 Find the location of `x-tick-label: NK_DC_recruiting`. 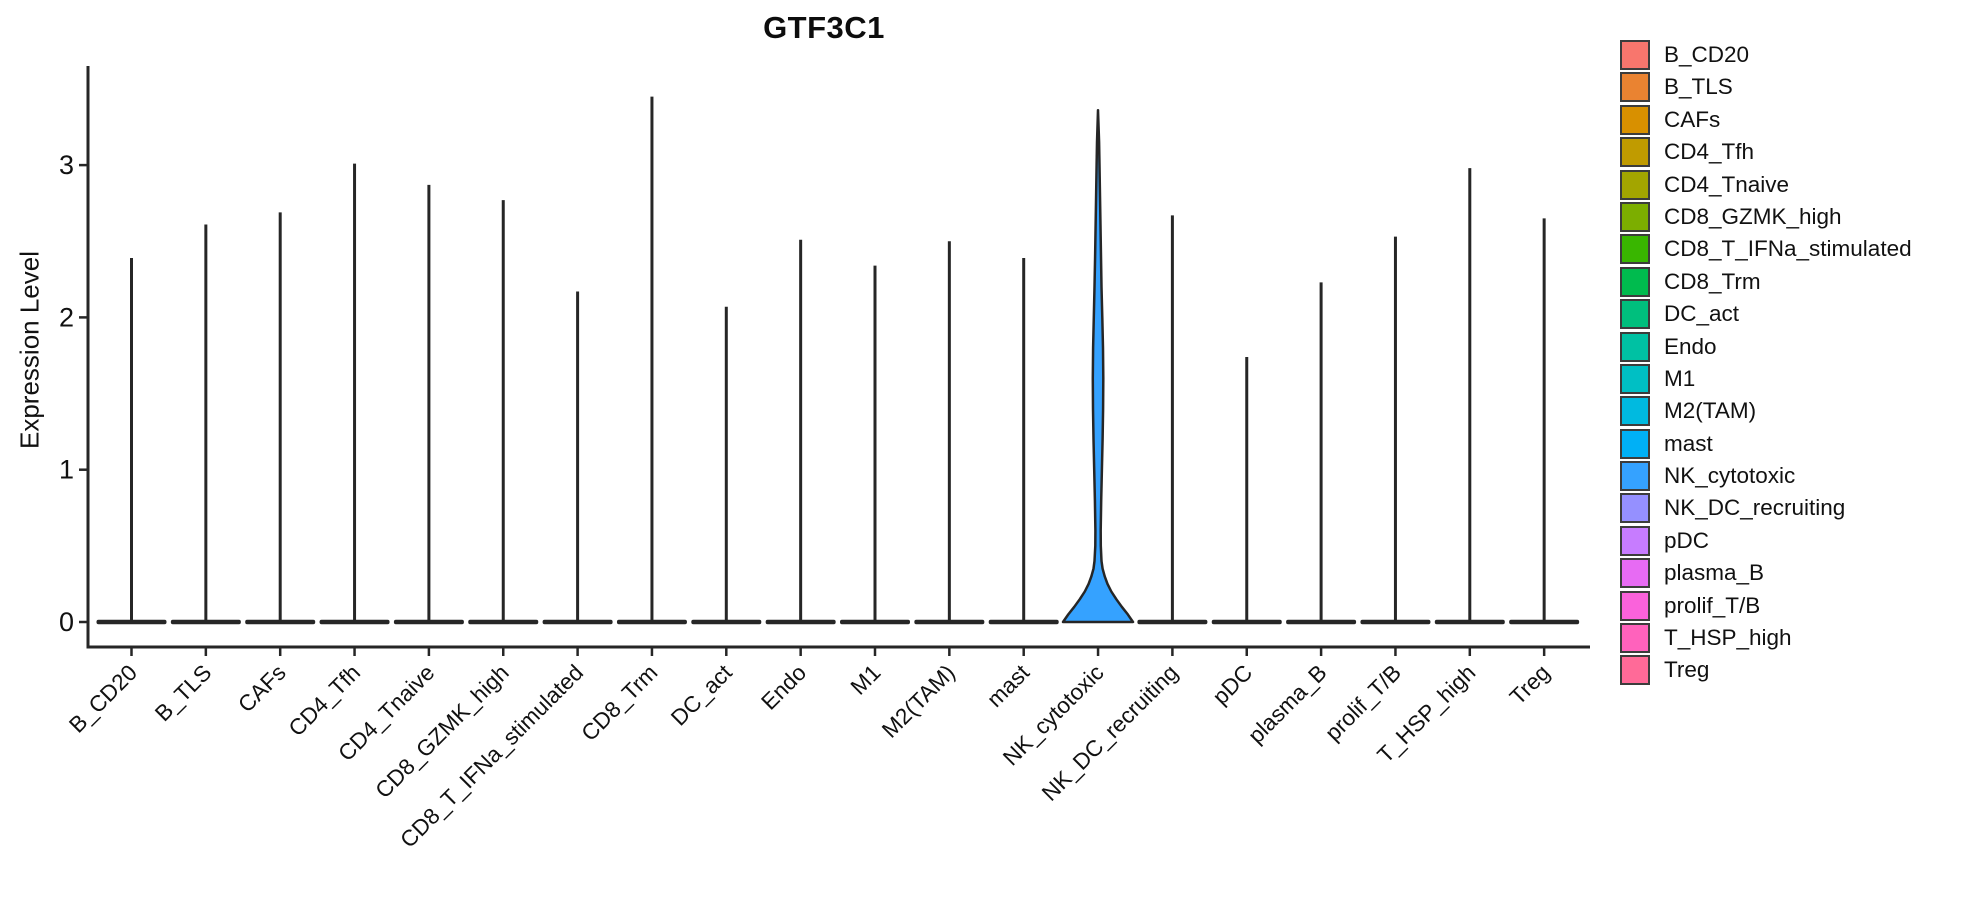

x-tick-label: NK_DC_recruiting is located at coordinates (1110, 733).